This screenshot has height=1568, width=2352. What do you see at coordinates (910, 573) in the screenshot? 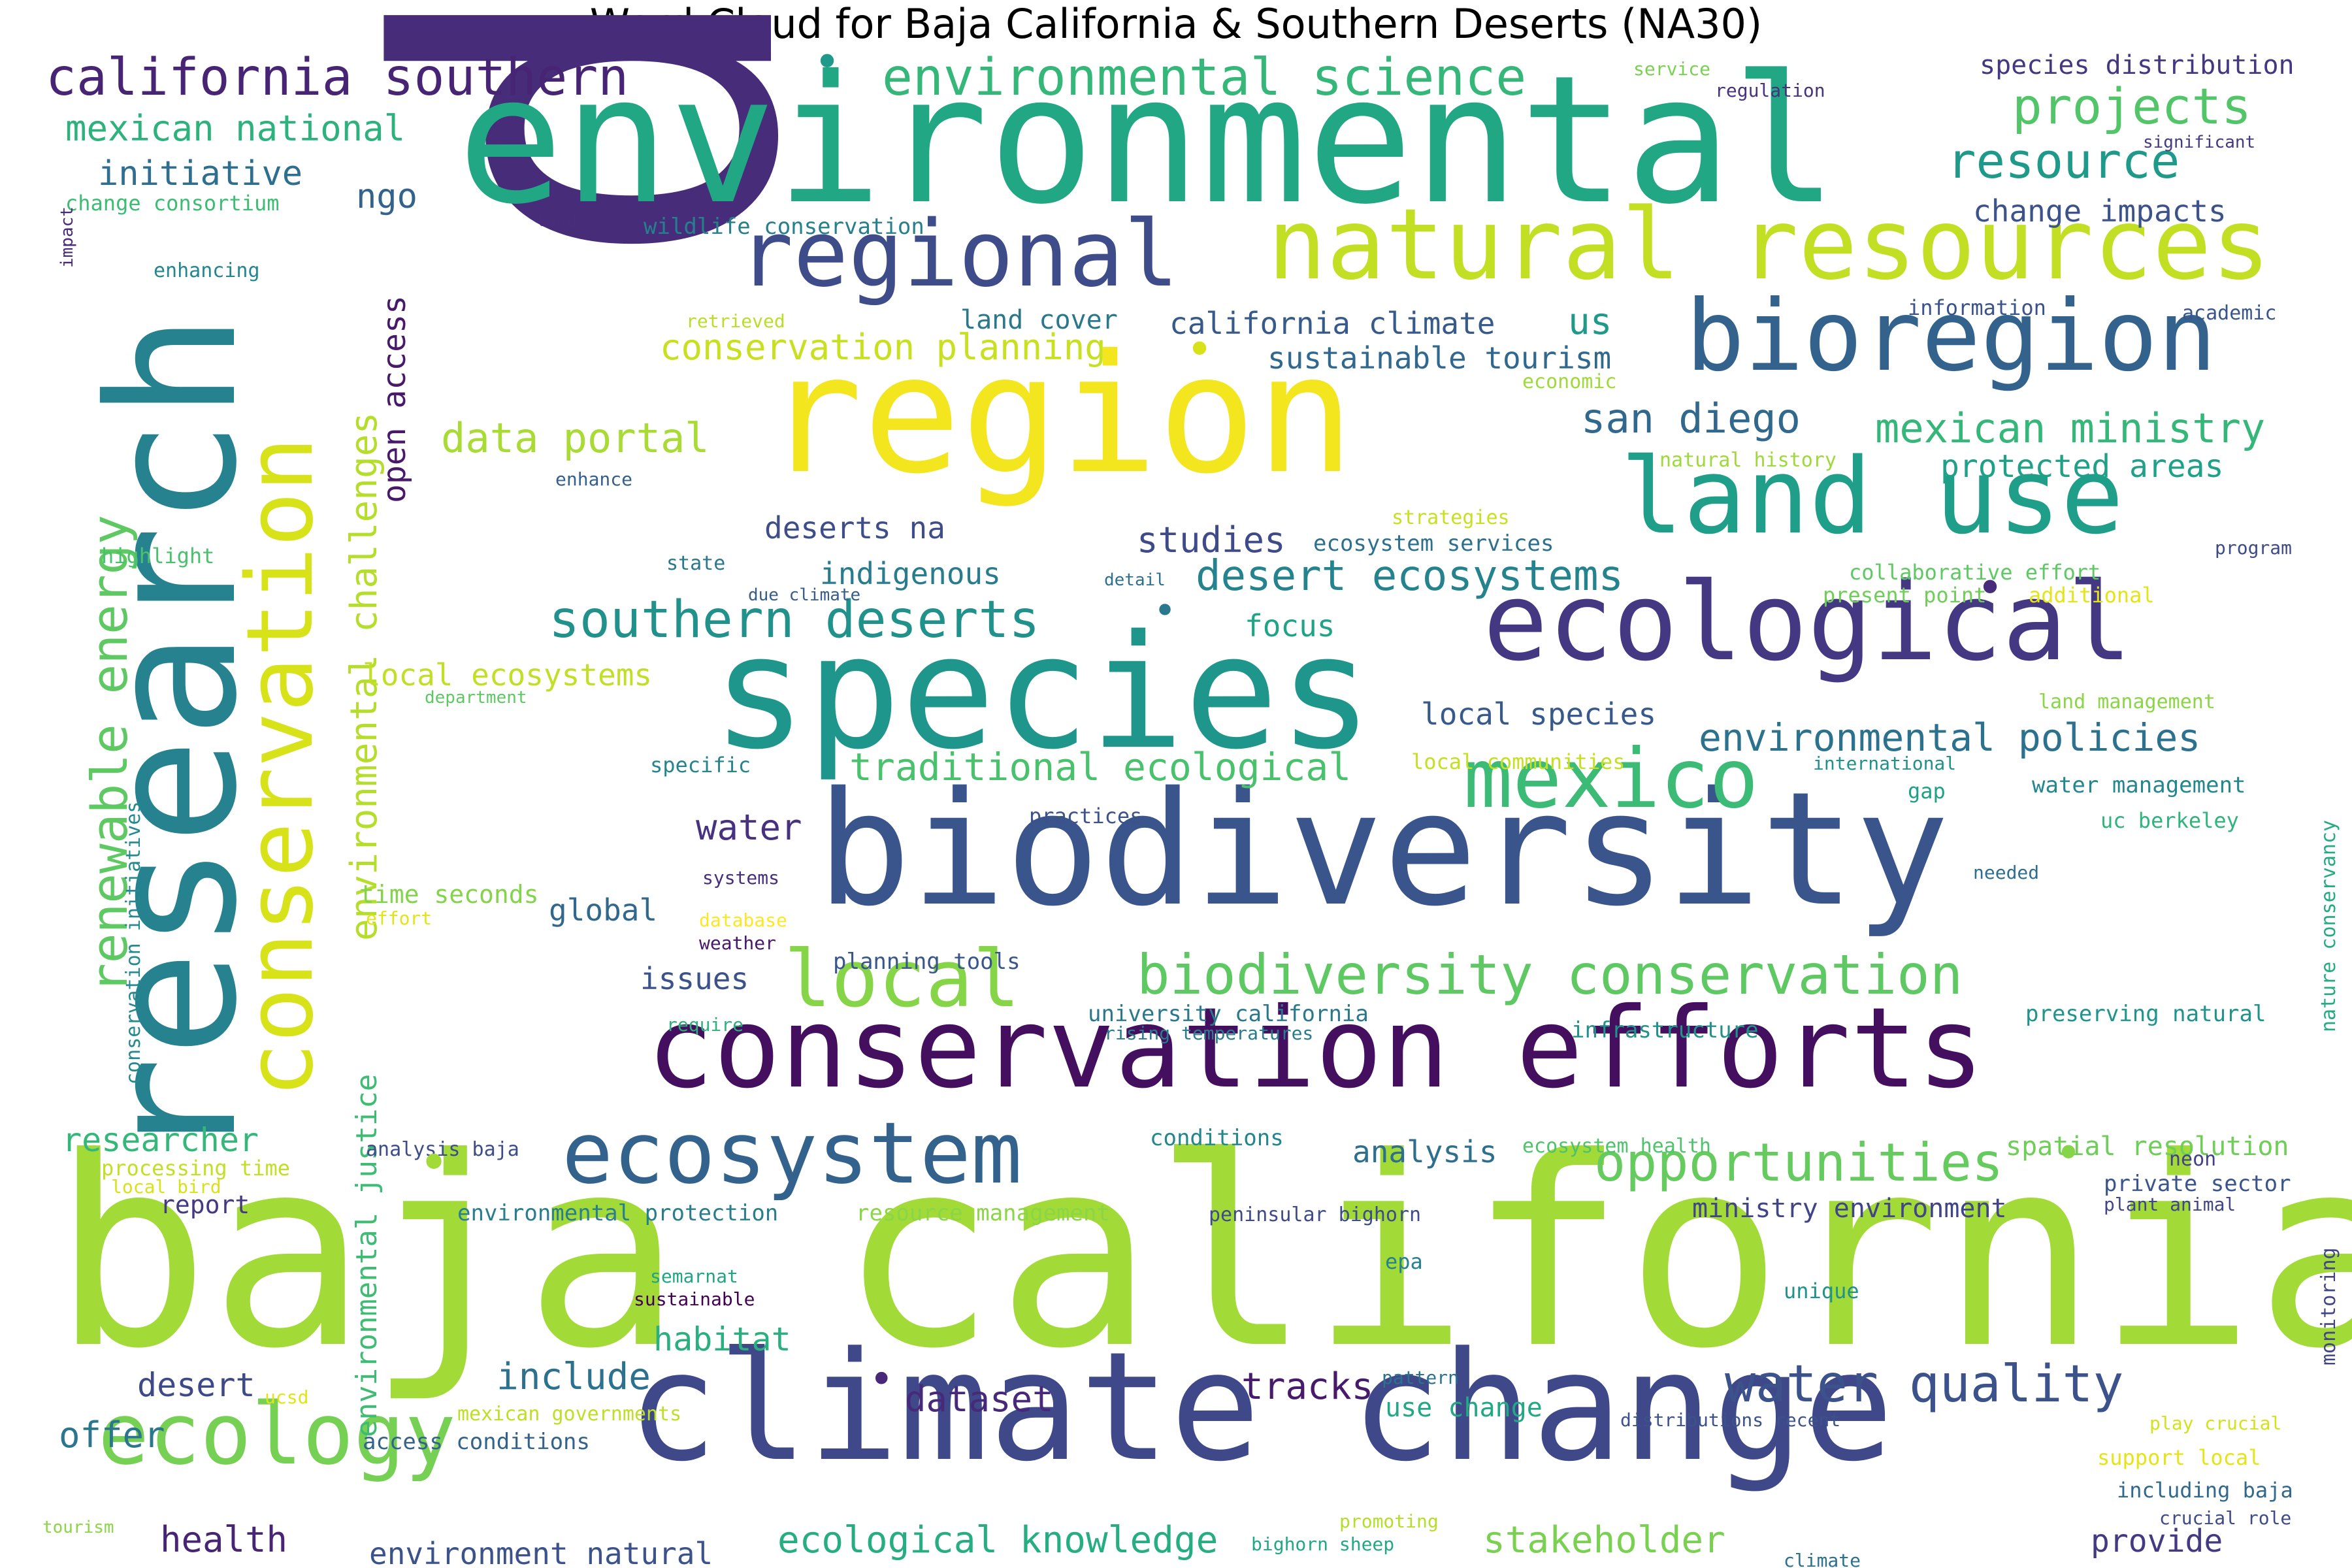
I see `word-indigenous: indigenous` at bounding box center [910, 573].